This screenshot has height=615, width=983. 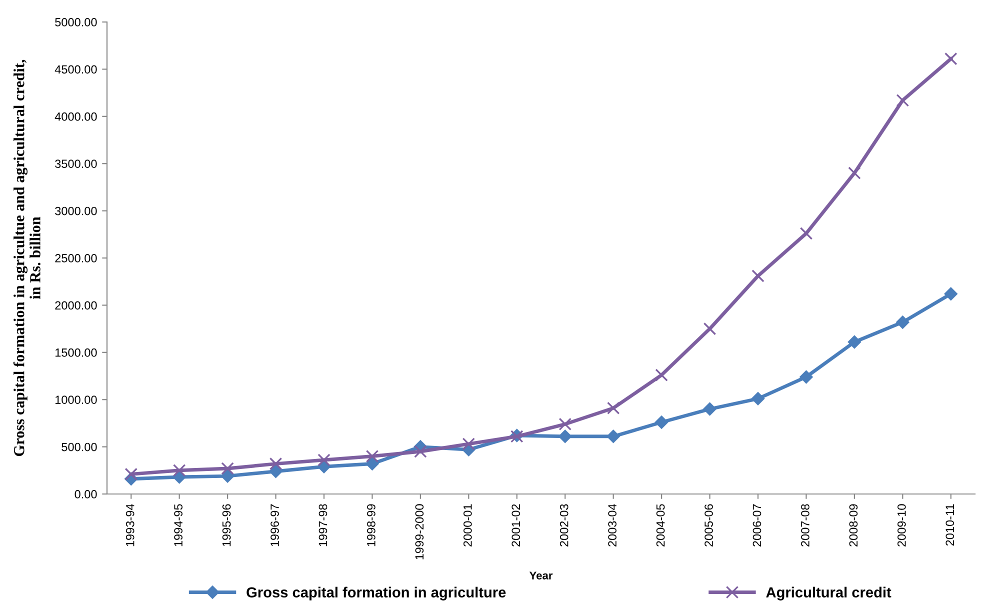 I want to click on y-tick-label: 3000.00, so click(x=76, y=211).